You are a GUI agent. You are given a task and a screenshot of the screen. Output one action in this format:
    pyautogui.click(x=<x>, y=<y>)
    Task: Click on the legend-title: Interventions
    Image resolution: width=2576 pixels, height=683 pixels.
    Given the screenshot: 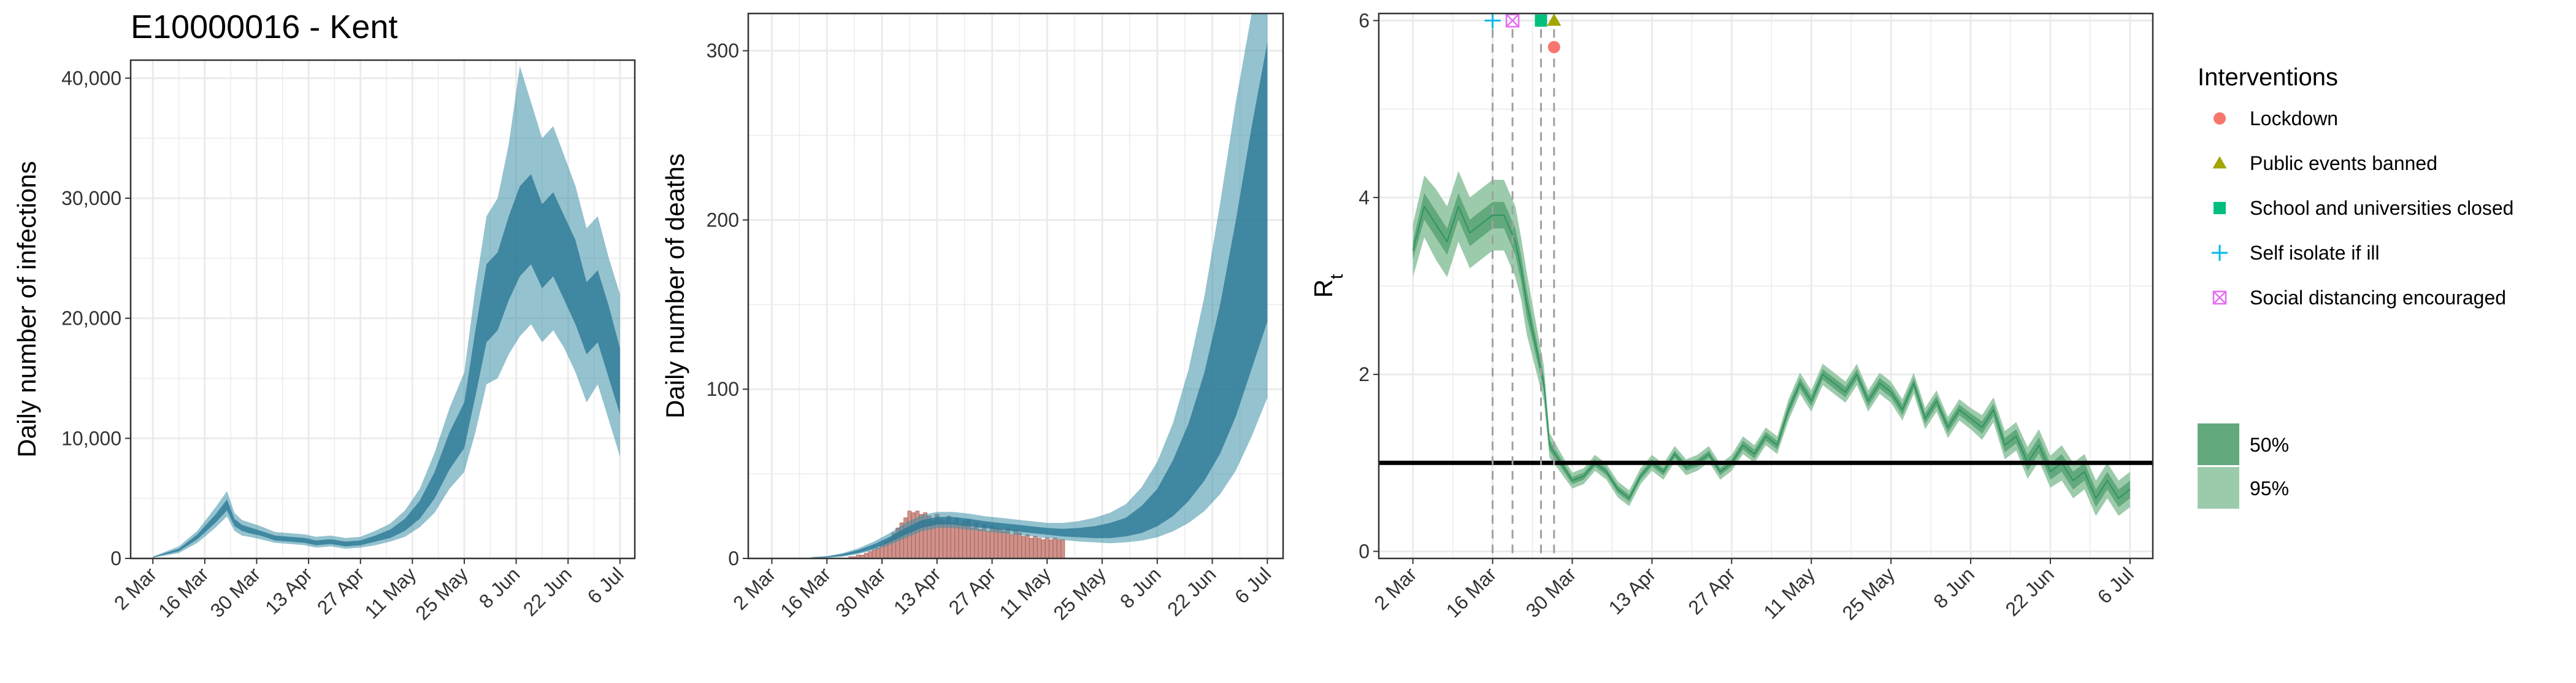 What is the action you would take?
    pyautogui.click(x=2268, y=77)
    